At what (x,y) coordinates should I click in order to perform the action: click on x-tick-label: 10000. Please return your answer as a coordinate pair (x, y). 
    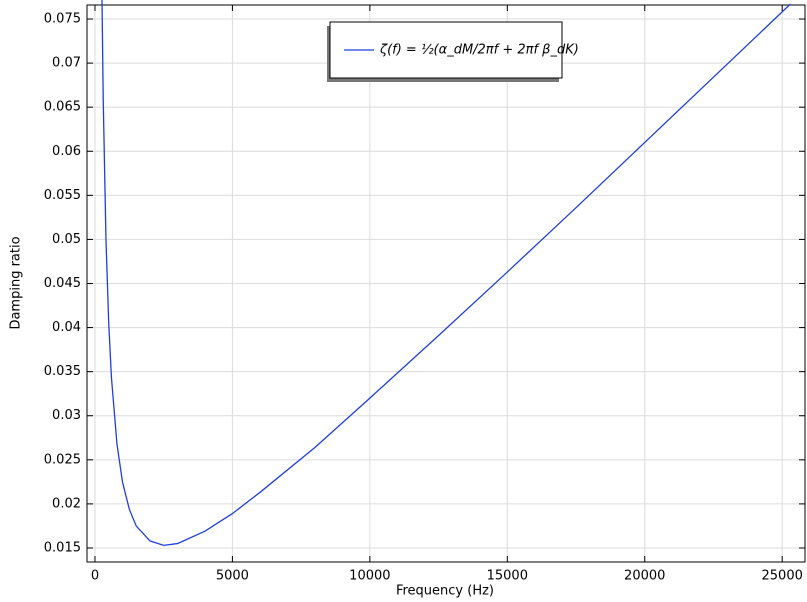
    Looking at the image, I should click on (369, 576).